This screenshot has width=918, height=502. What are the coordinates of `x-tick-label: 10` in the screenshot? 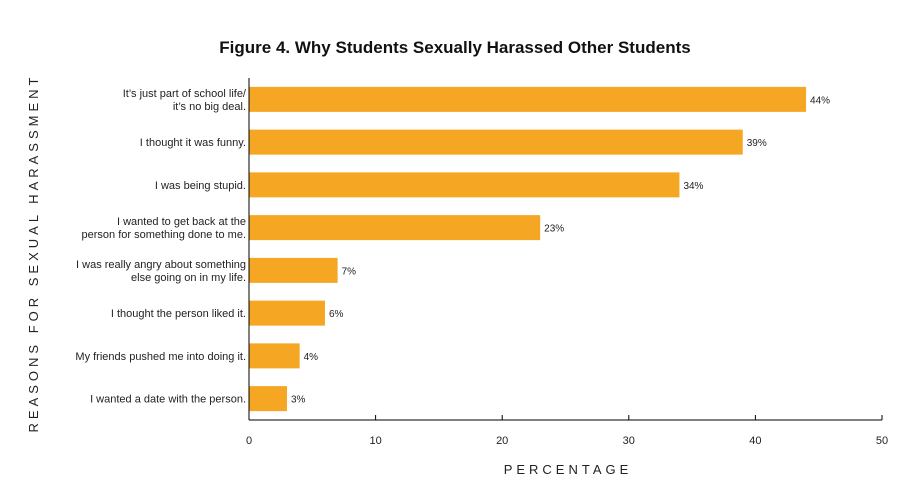 It's located at (375, 441).